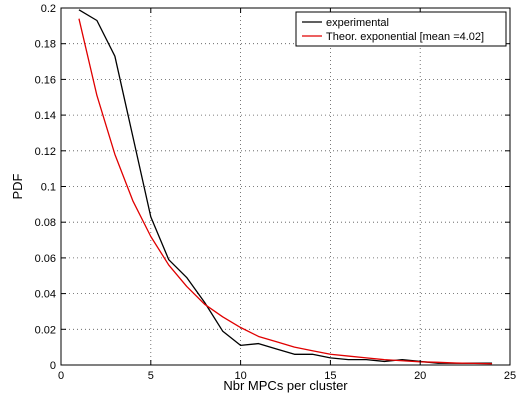 The height and width of the screenshot is (403, 519). Describe the element at coordinates (48, 188) in the screenshot. I see `y-tick-label: 0.1` at that location.